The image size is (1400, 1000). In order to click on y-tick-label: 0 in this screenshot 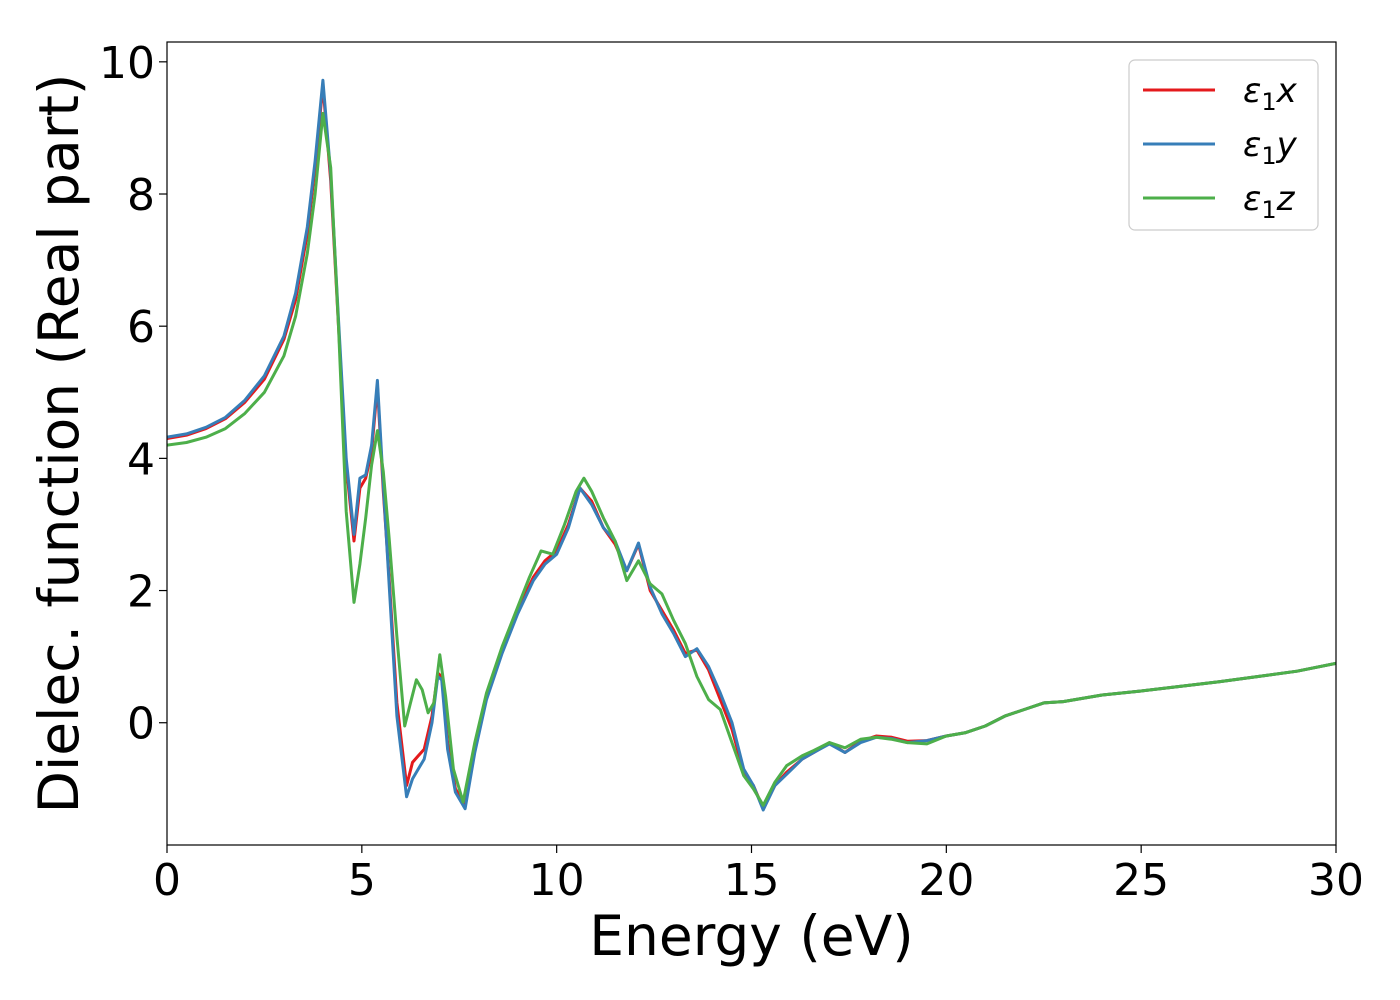, I will do `click(141, 724)`.